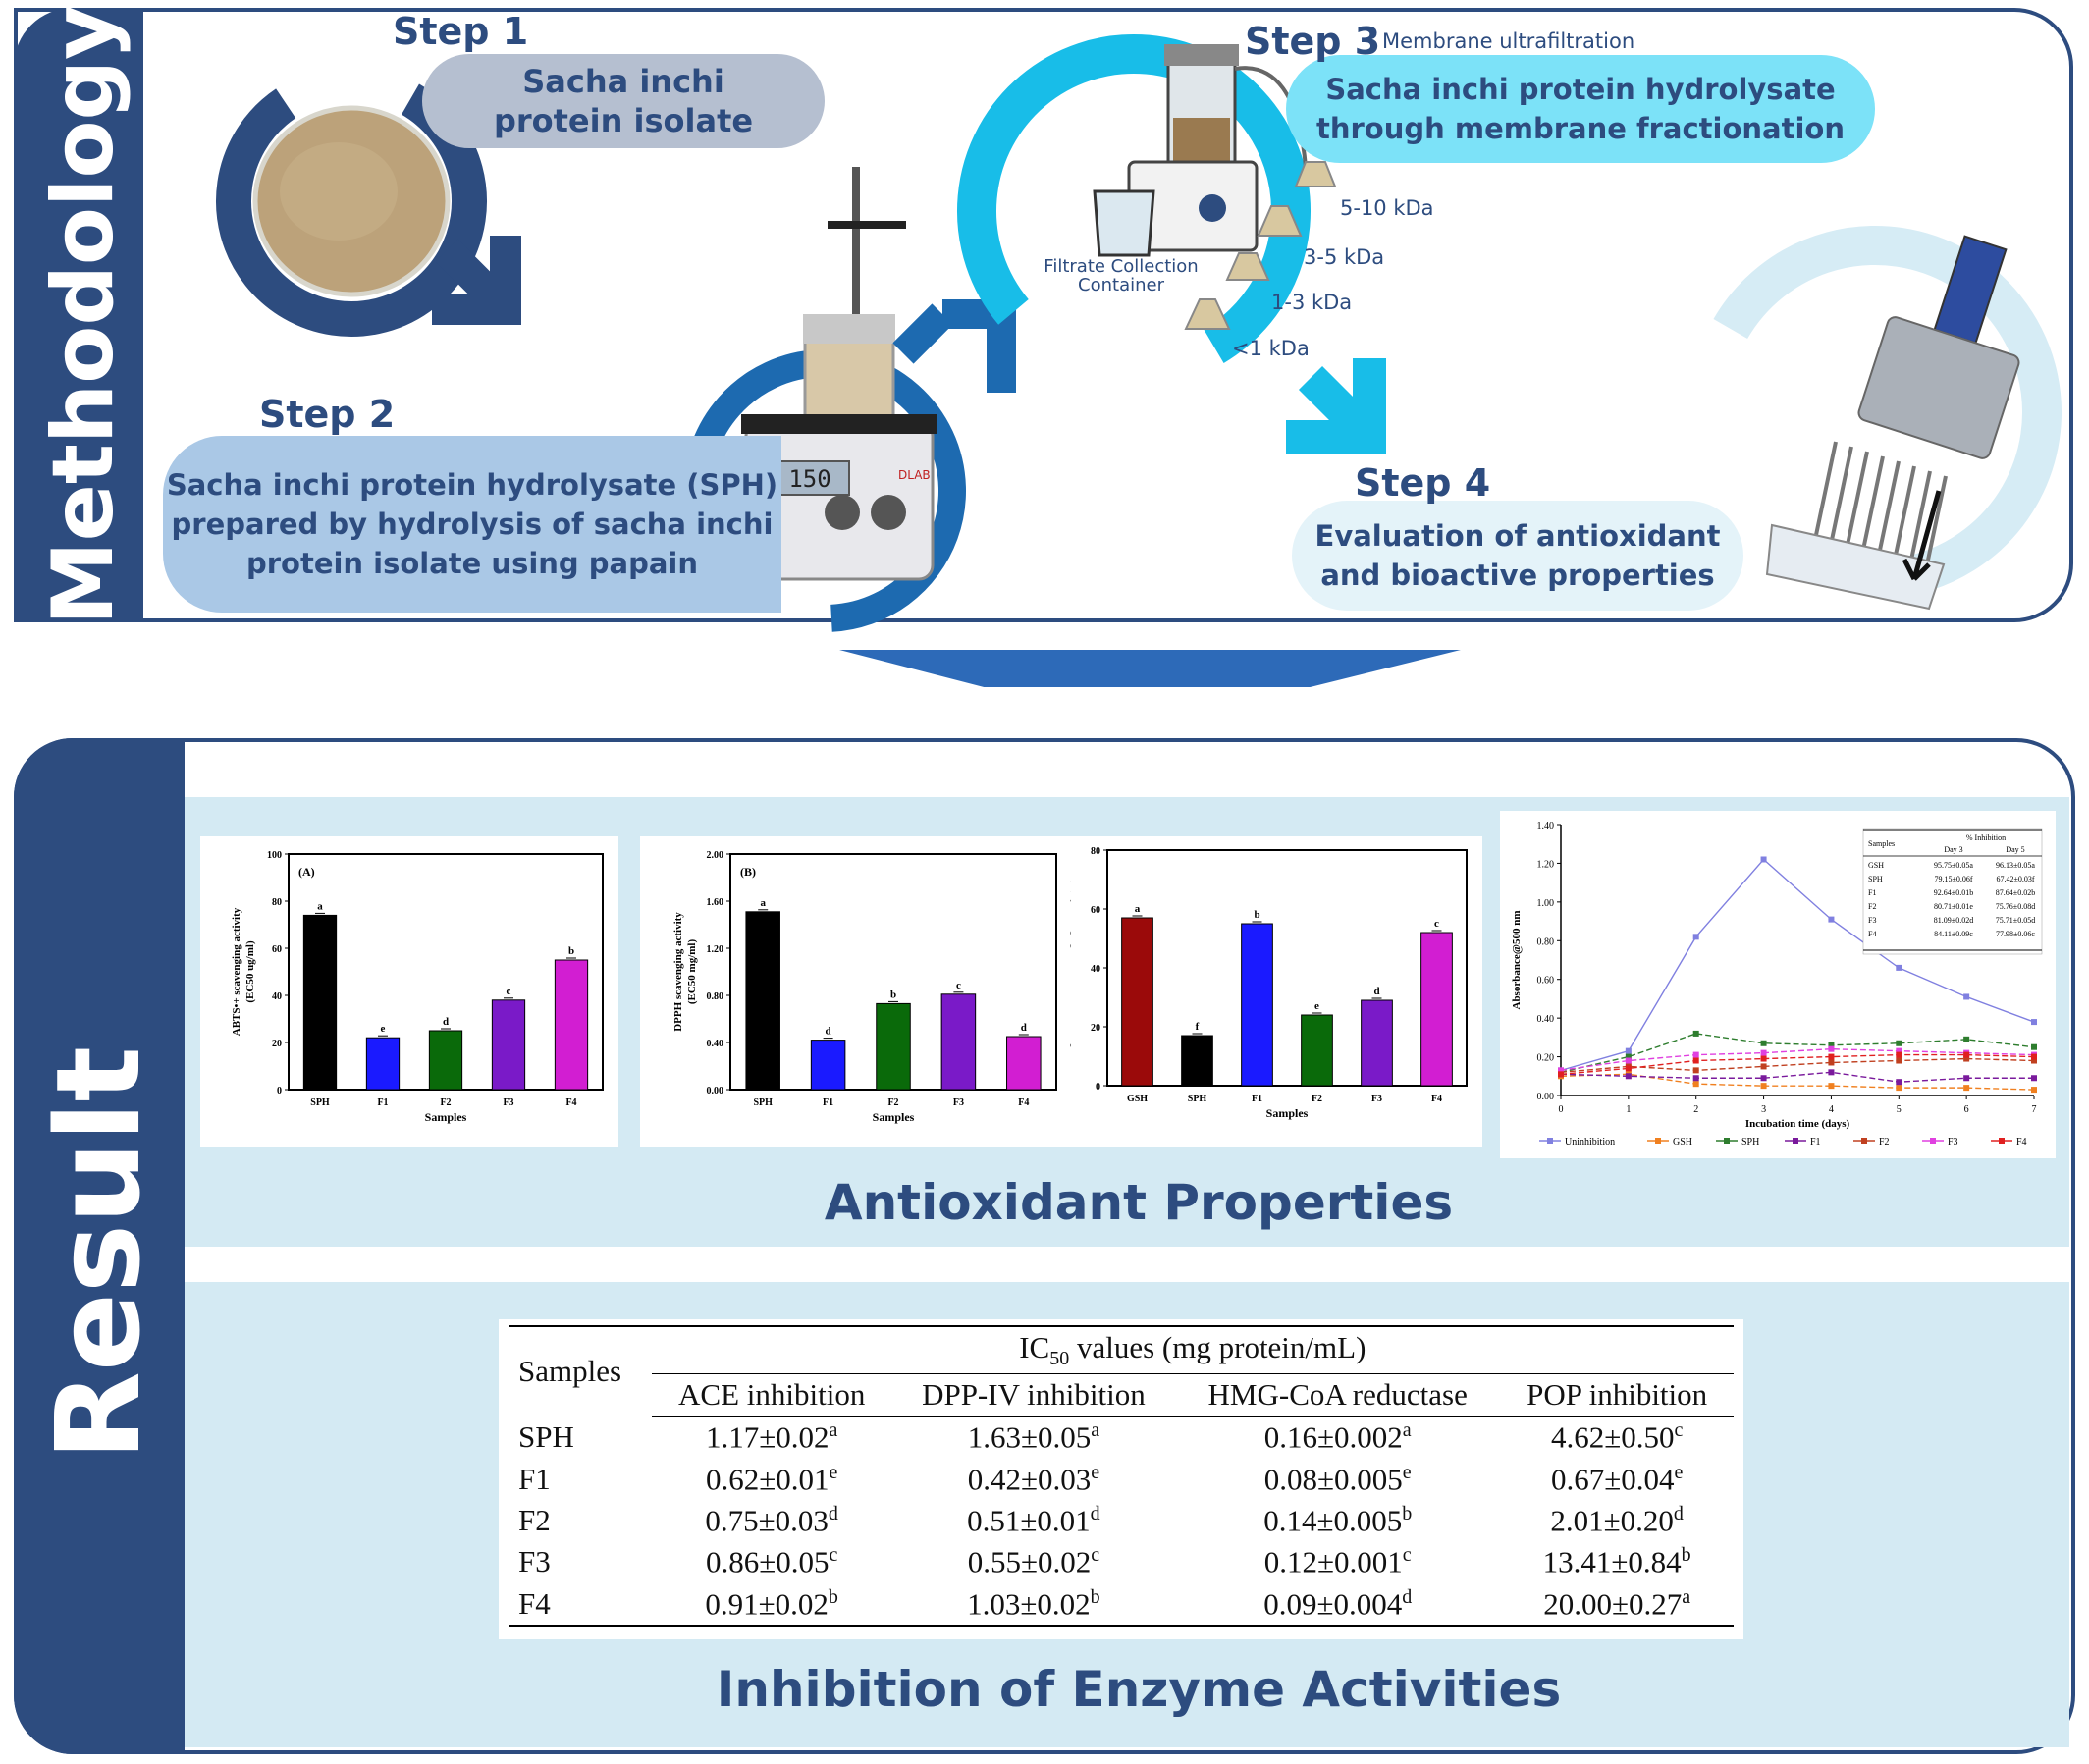  What do you see at coordinates (1900, 1109) in the screenshot?
I see `x-tick-label: 5` at bounding box center [1900, 1109].